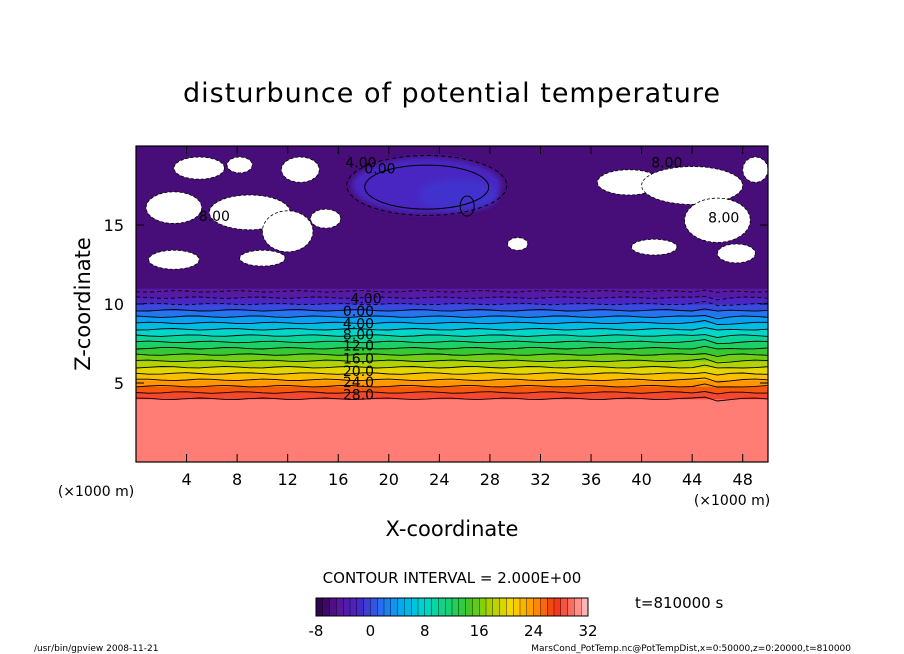  Describe the element at coordinates (316, 631) in the screenshot. I see `colorbar-label-0: -8` at that location.